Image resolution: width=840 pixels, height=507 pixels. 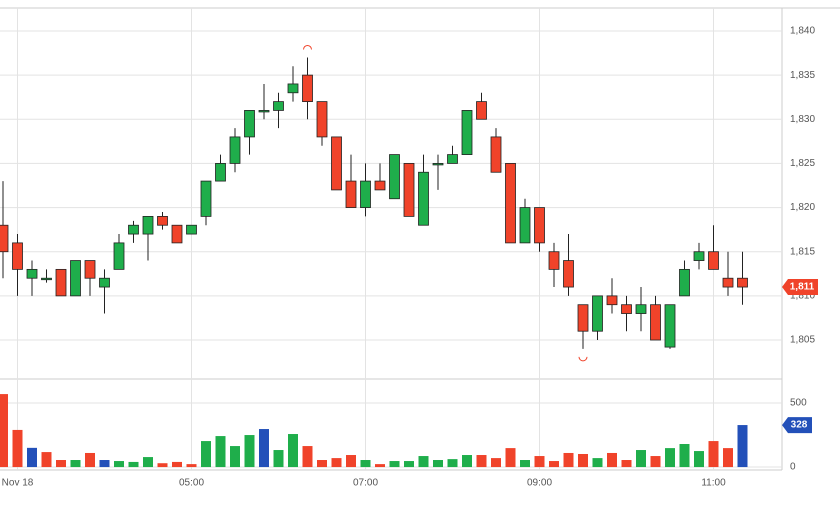 What do you see at coordinates (307, 47) in the screenshot?
I see `high-marker` at bounding box center [307, 47].